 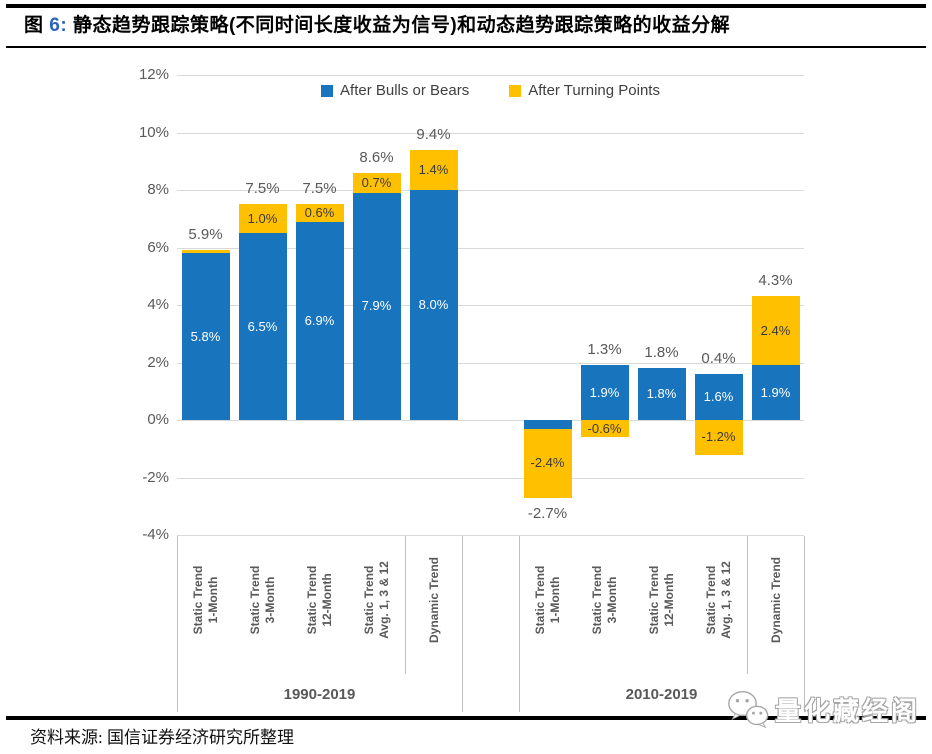 I want to click on bar-segment-label: 5.8%, so click(x=205, y=336).